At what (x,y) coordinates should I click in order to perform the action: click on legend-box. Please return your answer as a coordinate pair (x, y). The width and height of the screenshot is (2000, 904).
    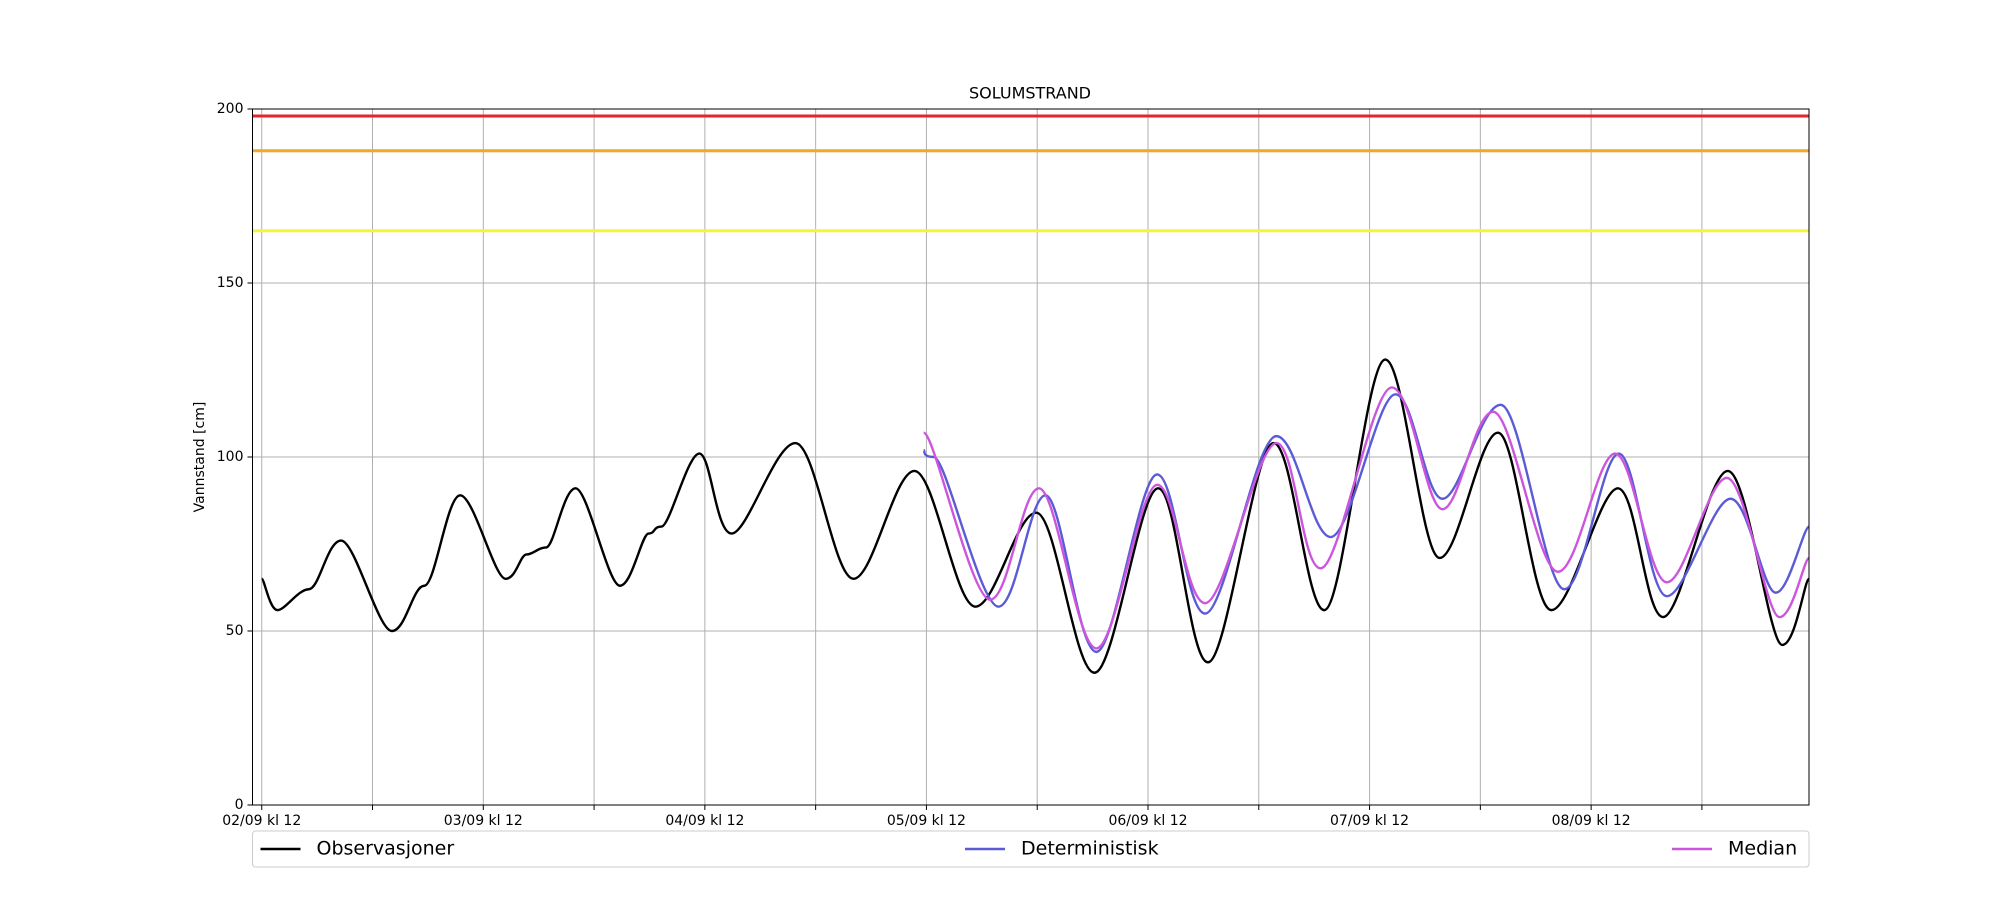
    Looking at the image, I should click on (1031, 849).